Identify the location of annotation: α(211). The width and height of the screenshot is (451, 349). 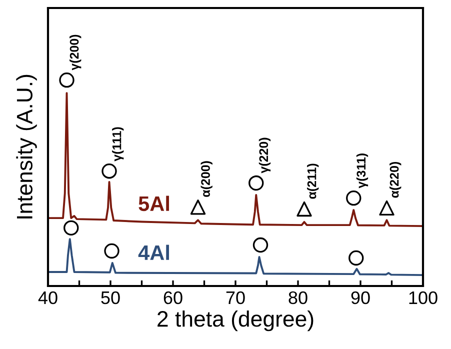
(313, 181).